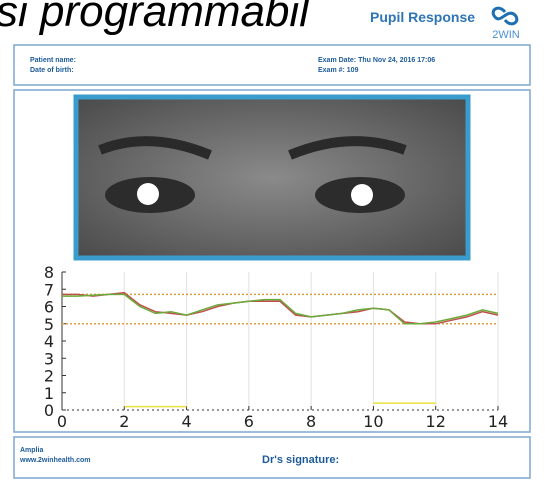 Image resolution: width=546 pixels, height=485 pixels. What do you see at coordinates (422, 17) in the screenshot?
I see `report-title: Pupil Response` at bounding box center [422, 17].